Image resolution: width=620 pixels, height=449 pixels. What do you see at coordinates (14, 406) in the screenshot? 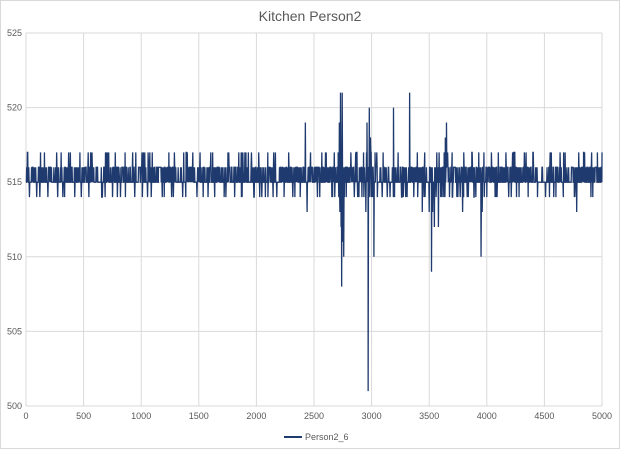
I see `y-tick-label-500: 500` at bounding box center [14, 406].